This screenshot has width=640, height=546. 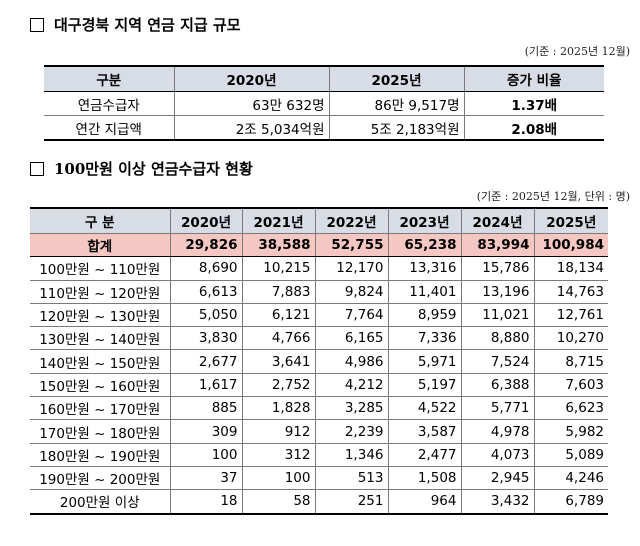 I want to click on table-row: 연간 지급액 2조 5,034억원 5조 2,183억원 2.08배, so click(x=324, y=128).